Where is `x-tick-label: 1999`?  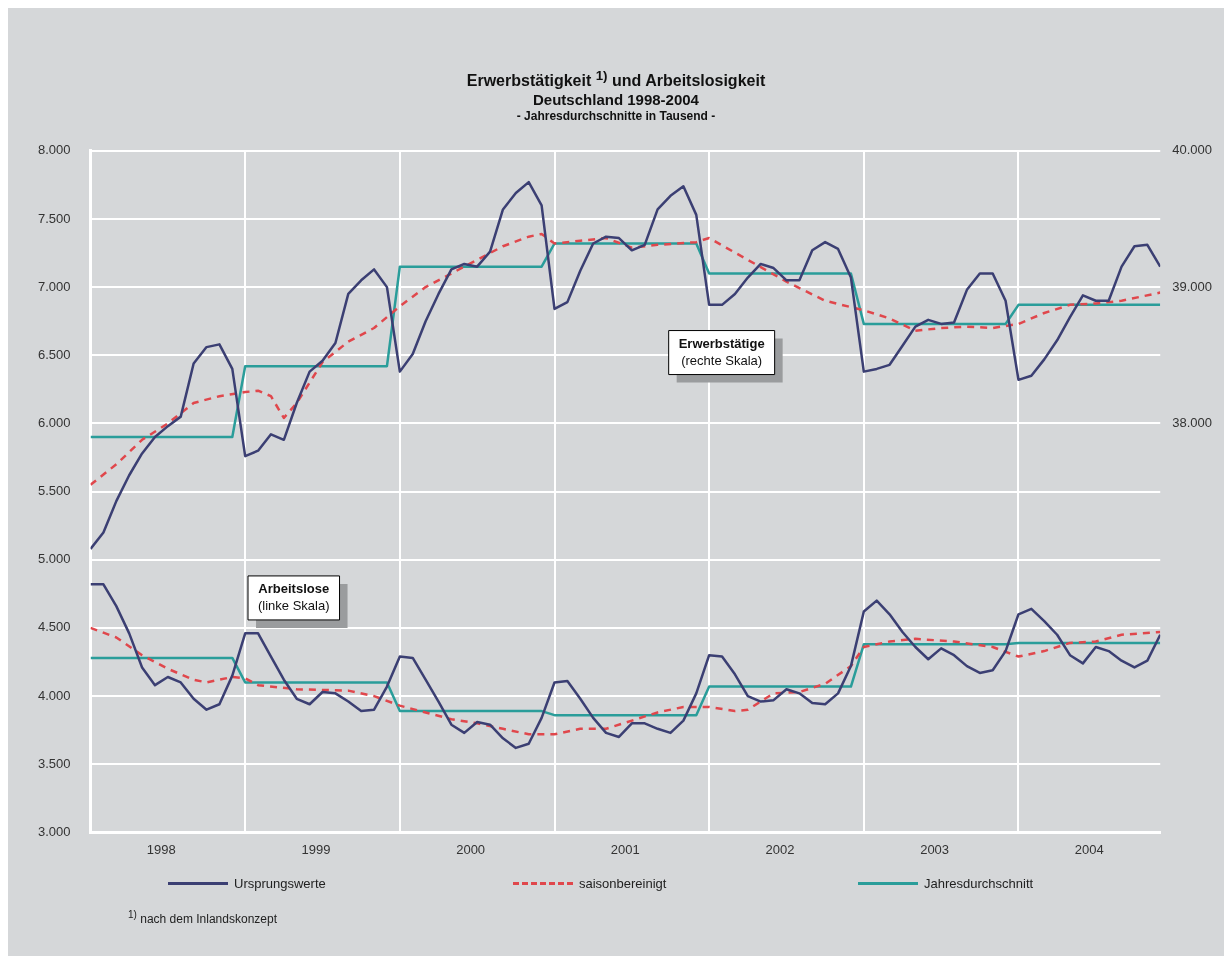 x-tick-label: 1999 is located at coordinates (316, 850).